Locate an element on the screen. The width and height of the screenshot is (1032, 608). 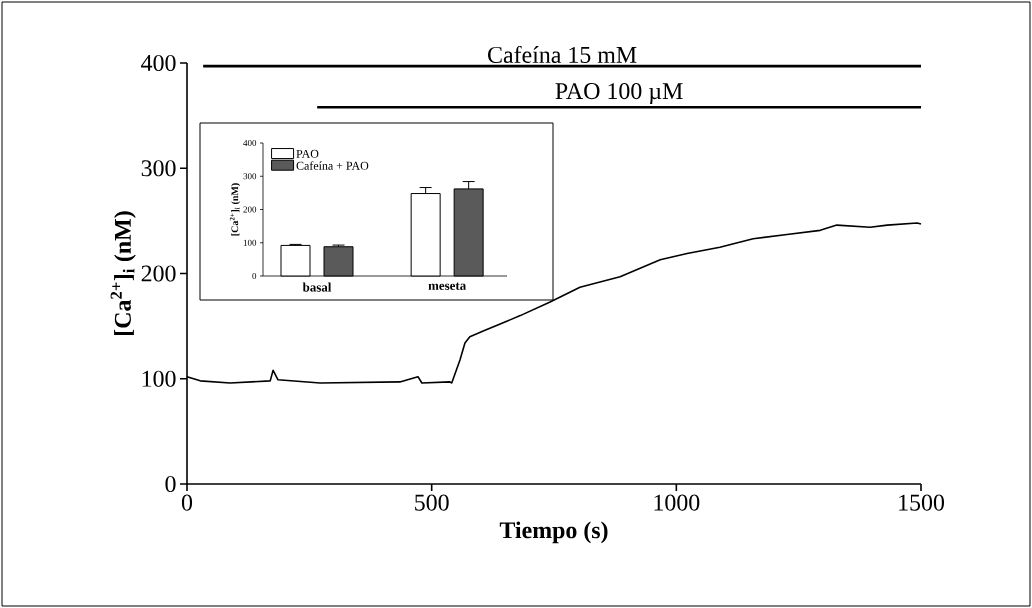
series-label: Cafeína 15 mM is located at coordinates (562, 54).